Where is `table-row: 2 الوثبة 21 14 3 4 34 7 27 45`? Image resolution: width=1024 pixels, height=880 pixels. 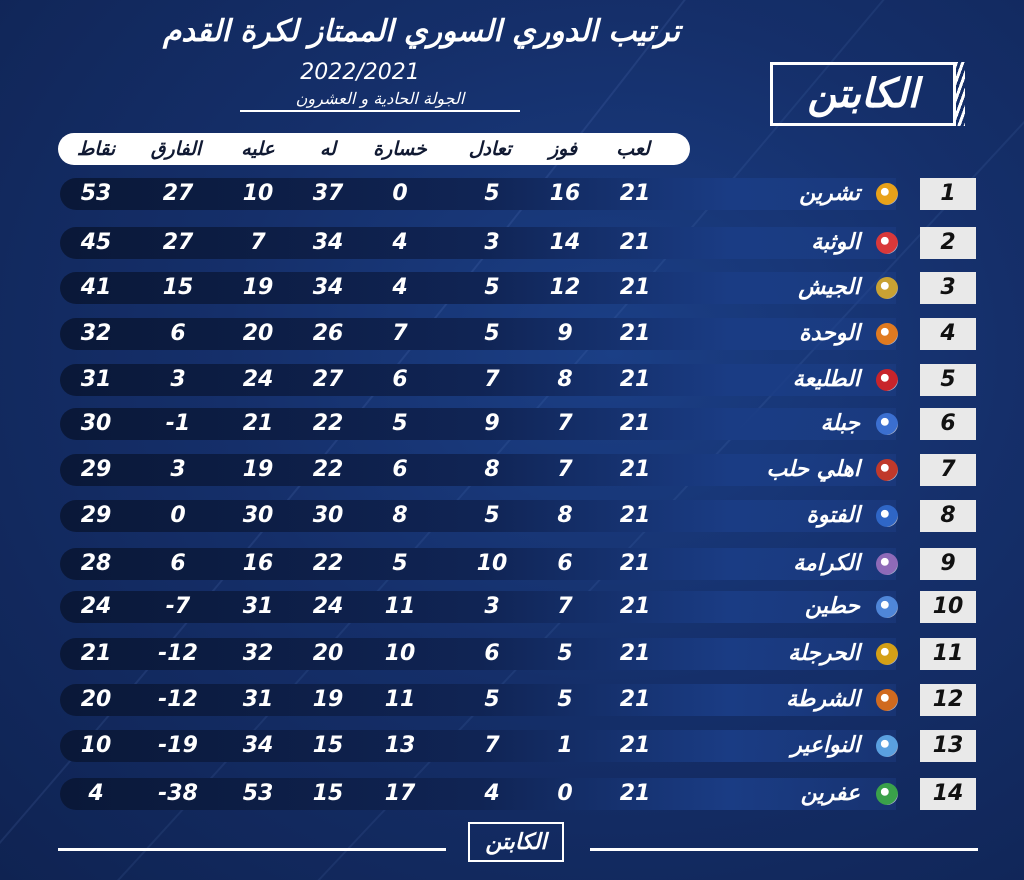
table-row: 2 الوثبة 21 14 3 4 34 7 27 45 is located at coordinates (512, 243).